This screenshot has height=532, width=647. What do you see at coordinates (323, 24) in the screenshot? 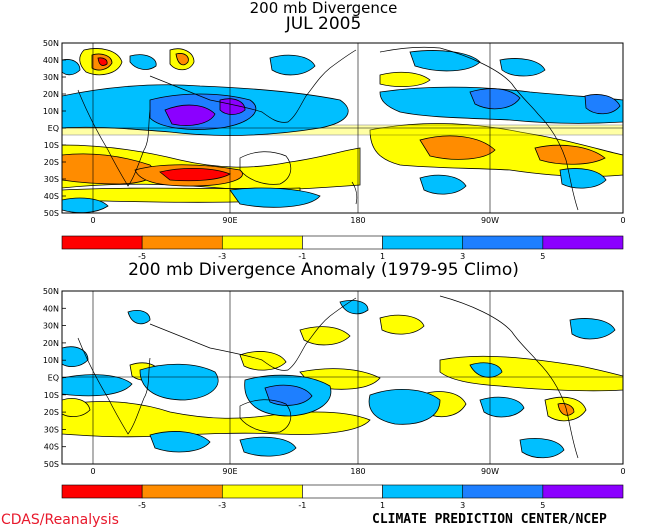
I see `top-map-date: JUL 2005` at bounding box center [323, 24].